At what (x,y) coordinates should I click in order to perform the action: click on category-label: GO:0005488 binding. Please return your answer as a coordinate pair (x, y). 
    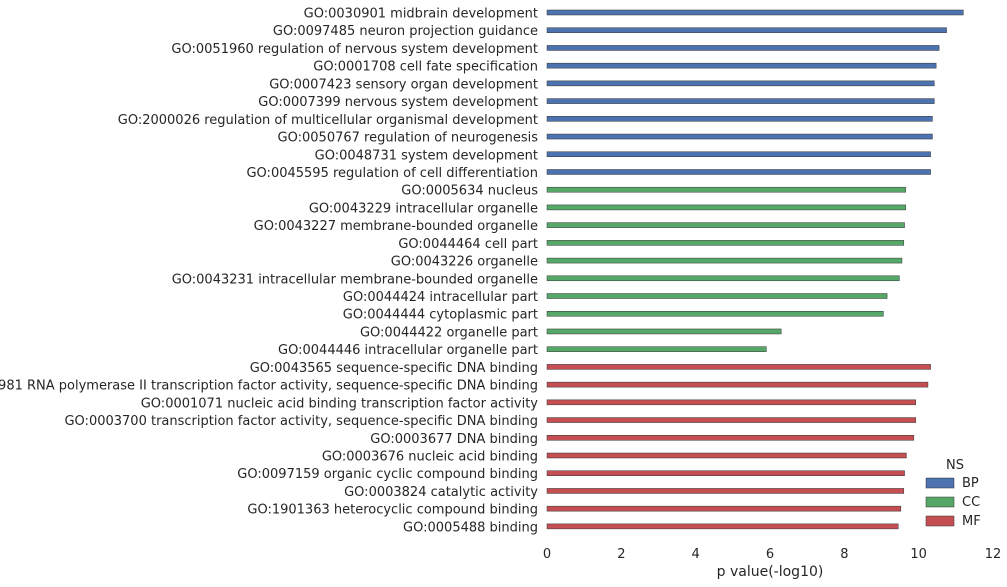
    Looking at the image, I should click on (470, 527).